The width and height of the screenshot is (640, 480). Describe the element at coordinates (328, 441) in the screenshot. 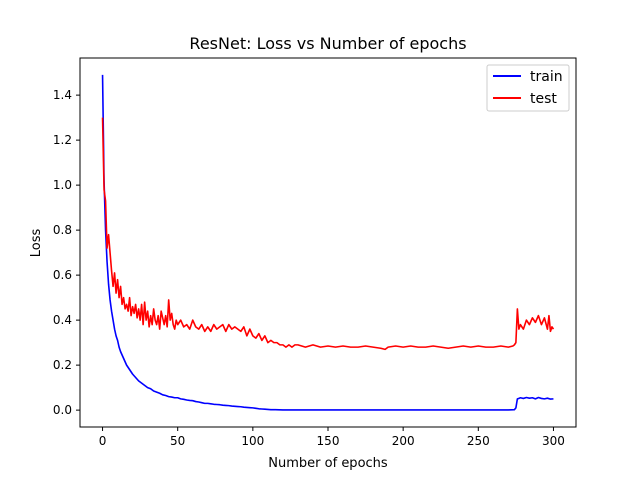

I see `x-tick-label: 150` at that location.